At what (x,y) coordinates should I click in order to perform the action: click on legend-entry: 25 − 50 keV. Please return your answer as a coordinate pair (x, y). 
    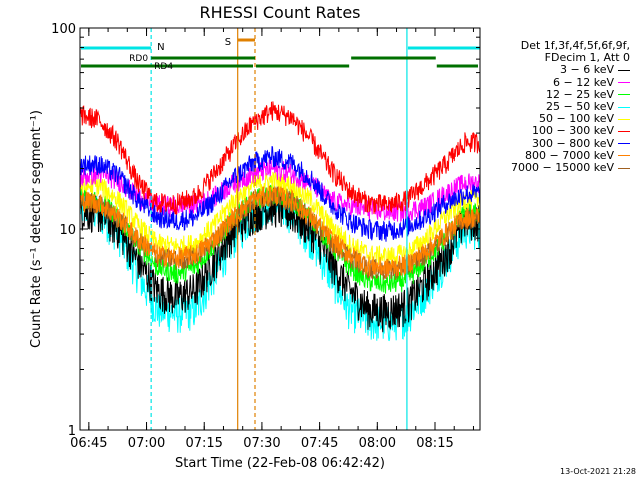
    Looking at the image, I should click on (555, 107).